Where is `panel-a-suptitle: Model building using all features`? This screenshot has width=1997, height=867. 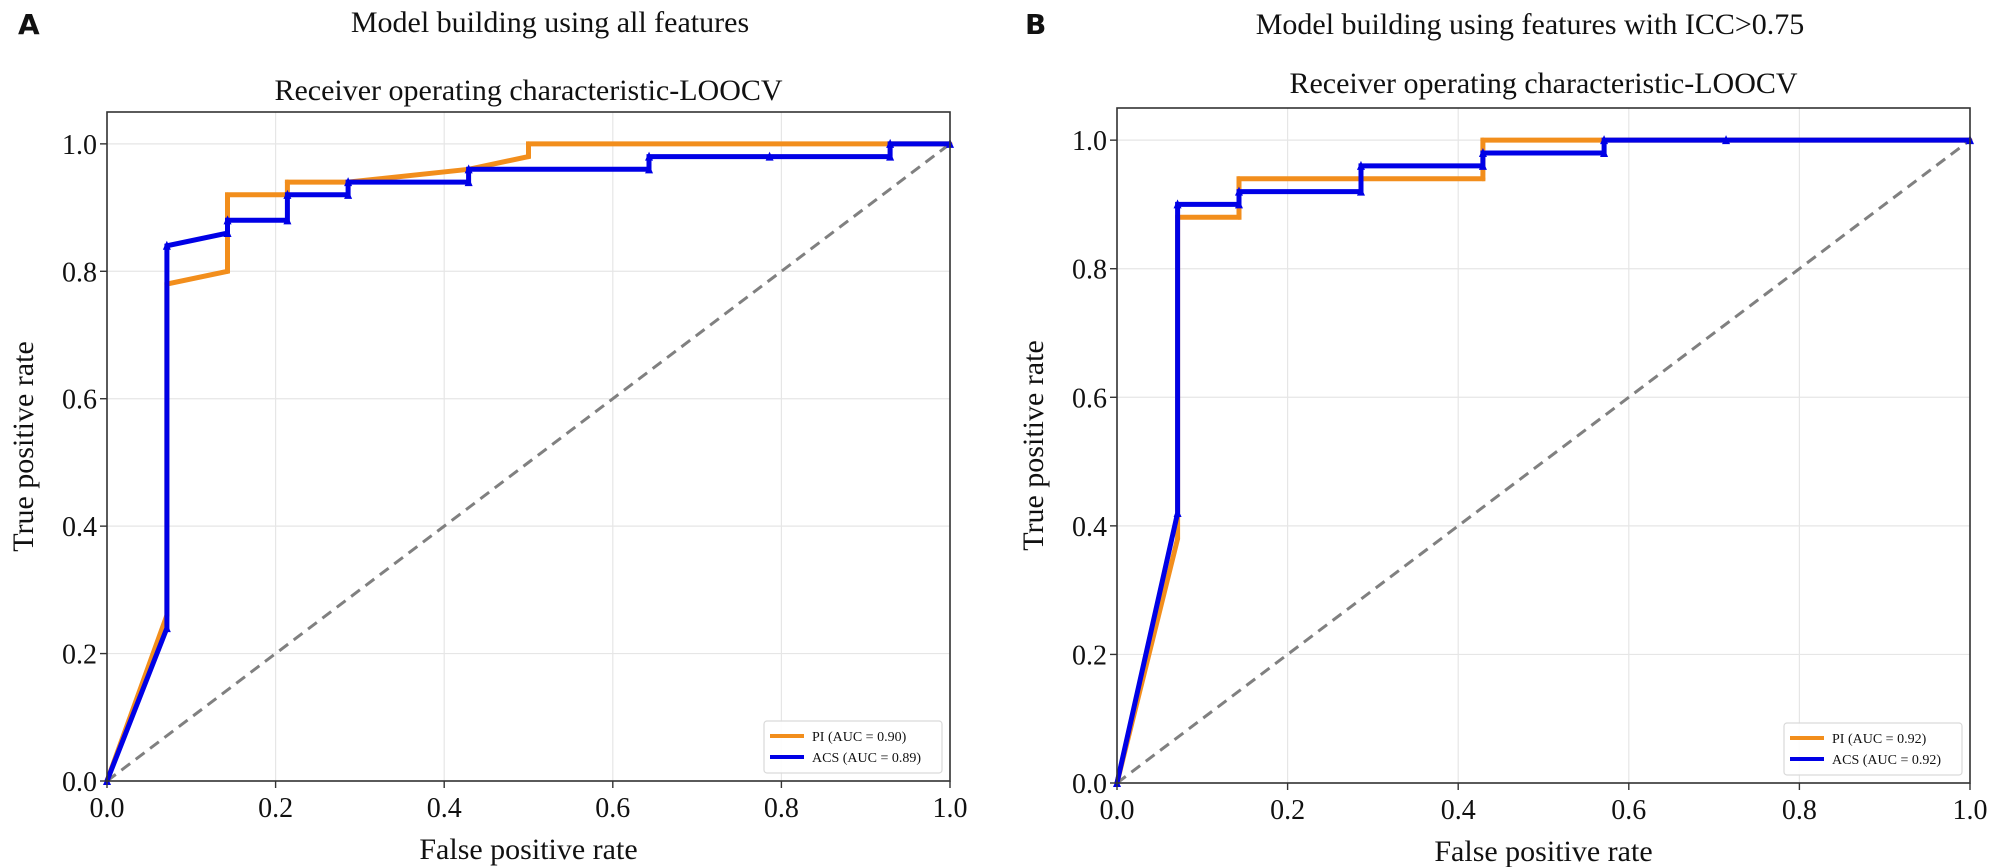
panel-a-suptitle: Model building using all features is located at coordinates (550, 22).